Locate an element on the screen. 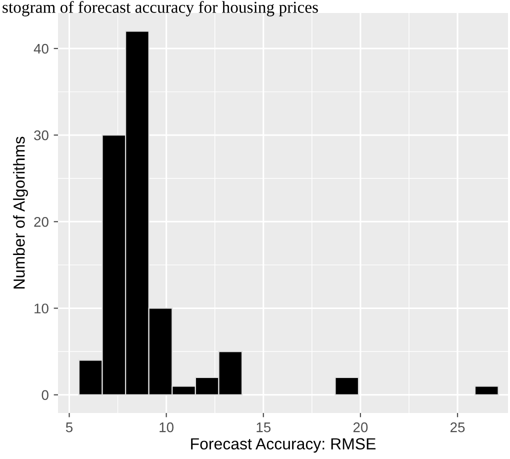 This screenshot has height=459, width=510. x-tick-label: 15 is located at coordinates (263, 427).